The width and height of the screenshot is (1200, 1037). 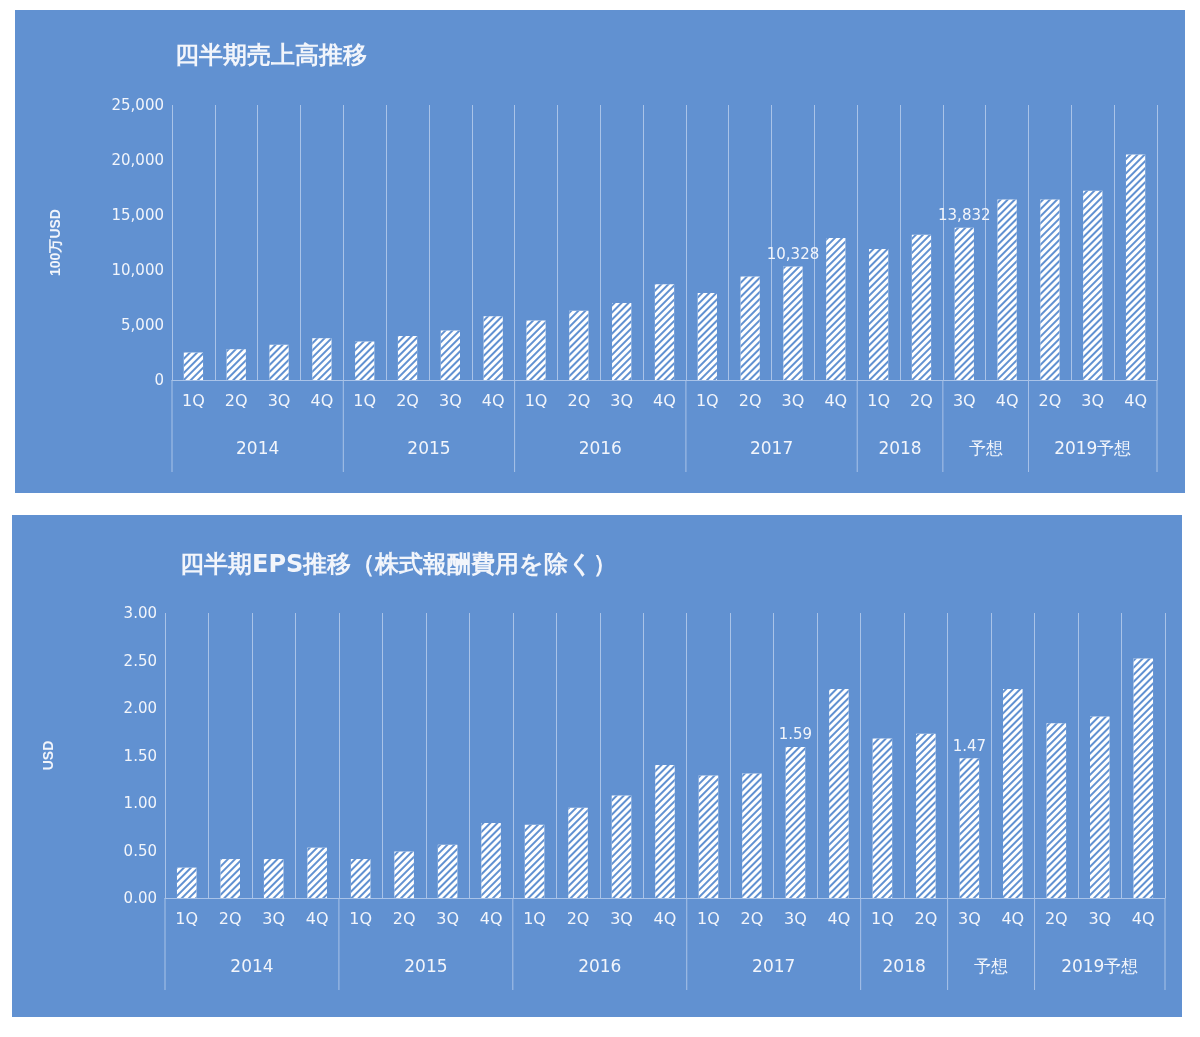 I want to click on chart-title: 四半期EPS推移（株式報酬費用を除く）, so click(x=399, y=564).